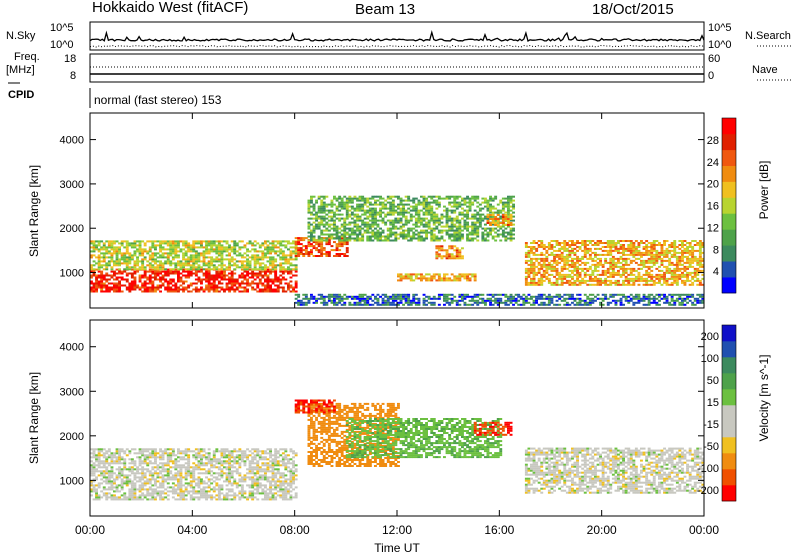 This screenshot has width=800, height=554. I want to click on colorbar-segment, so click(729, 253).